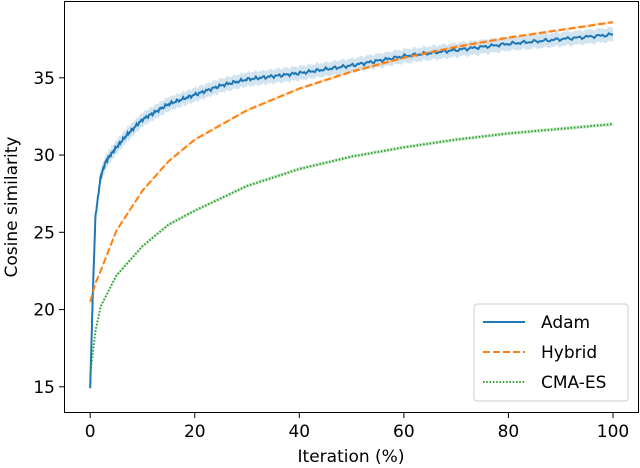 The height and width of the screenshot is (468, 640). I want to click on x-axis: 0 20 40 60 80 100, so click(357, 427).